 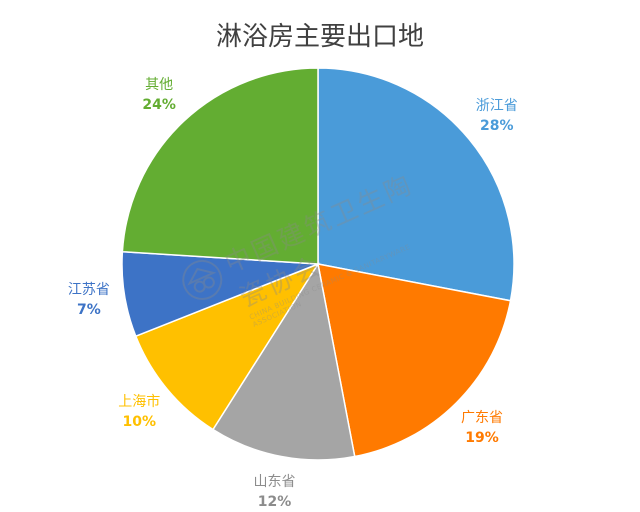 What do you see at coordinates (88, 310) in the screenshot?
I see `pie-label-percent: 7%` at bounding box center [88, 310].